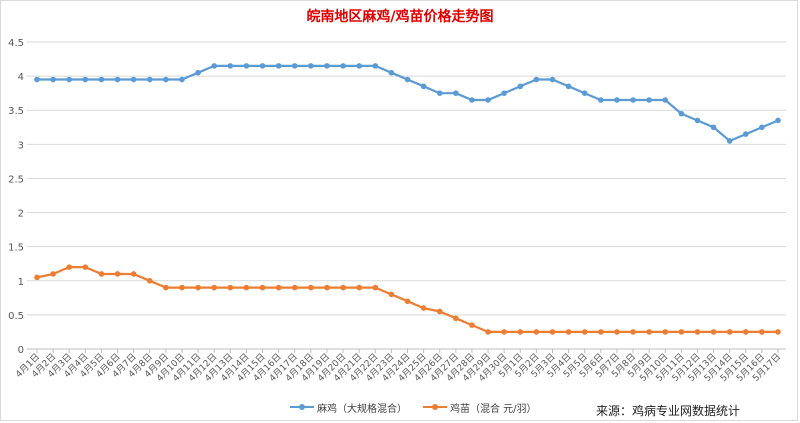  Describe the element at coordinates (16, 179) in the screenshot. I see `y-tick-label: 2.5` at that location.